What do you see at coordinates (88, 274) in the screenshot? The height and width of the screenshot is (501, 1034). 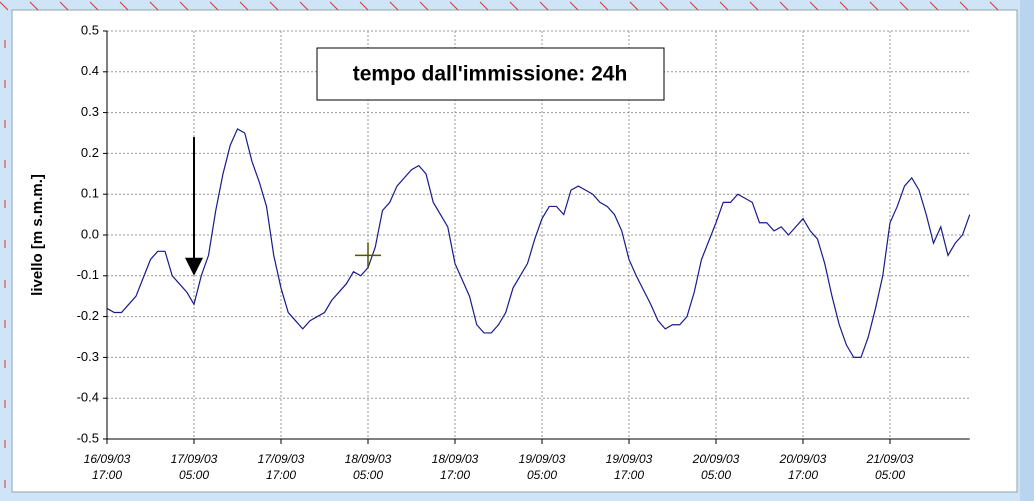 I see `y-tick-label: -0.1` at bounding box center [88, 274].